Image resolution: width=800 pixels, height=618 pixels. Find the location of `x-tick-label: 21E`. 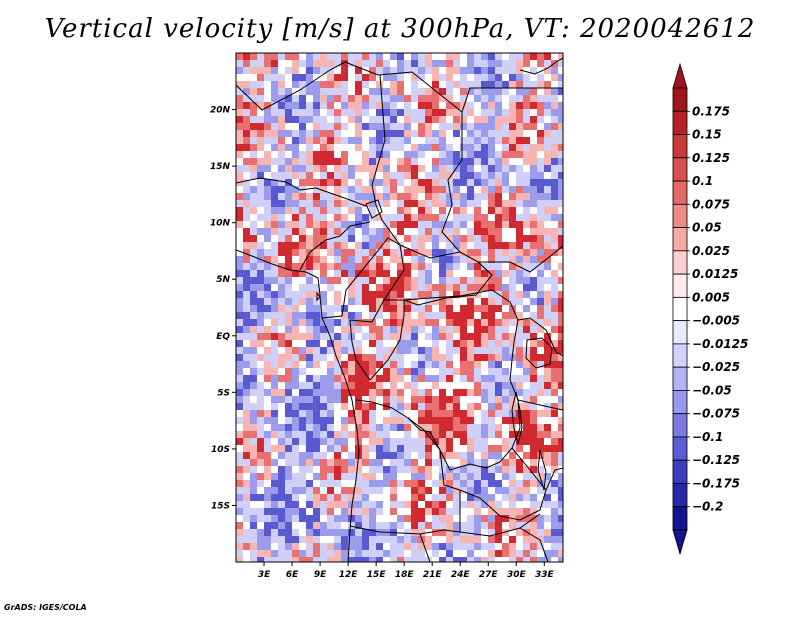

x-tick-label: 21E is located at coordinates (433, 575).